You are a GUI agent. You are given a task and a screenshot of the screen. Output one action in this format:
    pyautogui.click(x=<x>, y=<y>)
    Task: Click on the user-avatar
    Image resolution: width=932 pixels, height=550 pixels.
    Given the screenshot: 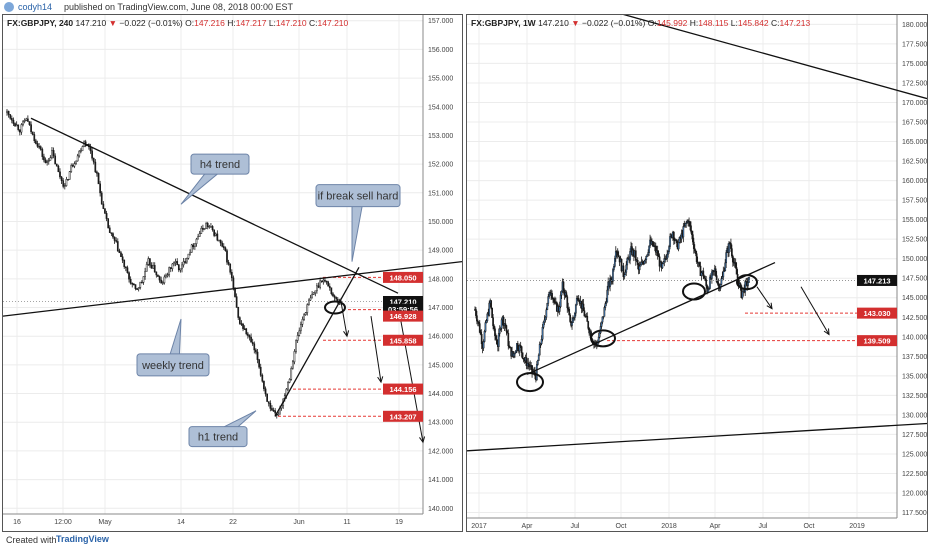 What is the action you would take?
    pyautogui.click(x=9, y=7)
    